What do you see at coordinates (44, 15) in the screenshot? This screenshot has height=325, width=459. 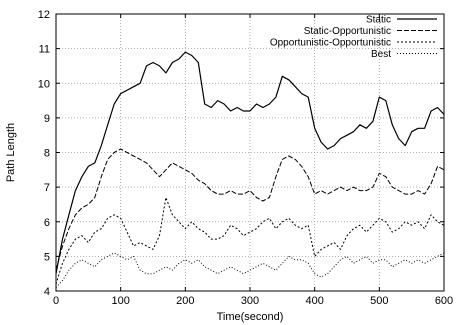 I see `y-tick-label: 12` at bounding box center [44, 15].